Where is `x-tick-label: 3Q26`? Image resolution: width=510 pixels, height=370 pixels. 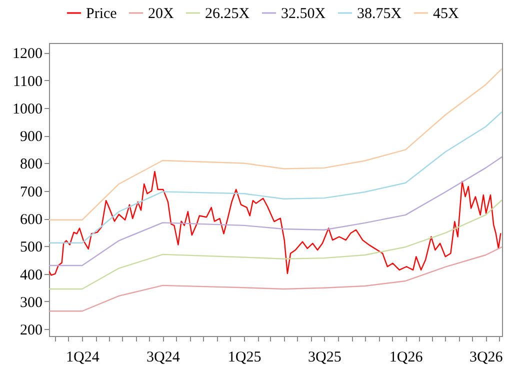 x-tick-label: 3Q26 is located at coordinates (486, 358).